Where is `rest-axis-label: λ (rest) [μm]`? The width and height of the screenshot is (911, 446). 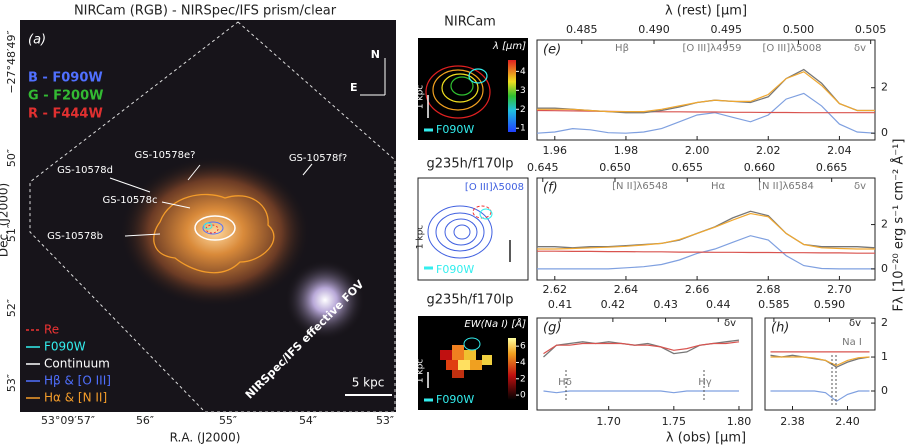 rest-axis-label: λ (rest) [μm] is located at coordinates (706, 11).